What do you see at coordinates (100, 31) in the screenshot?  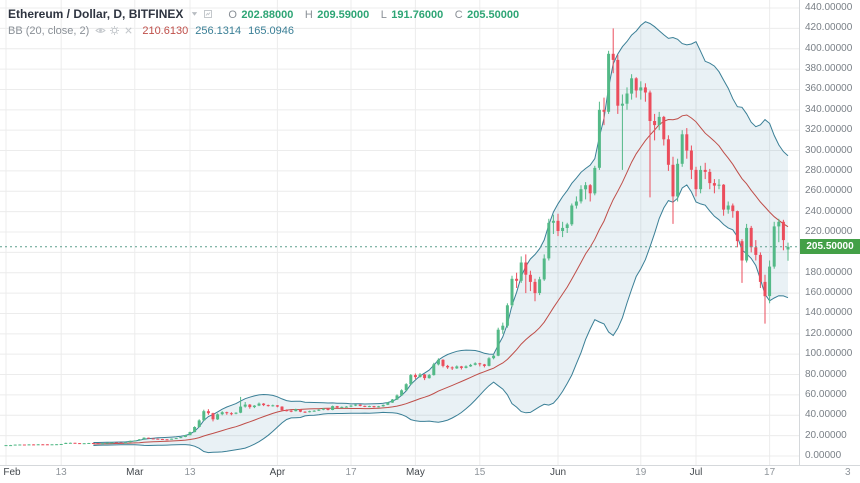 I see `eye-icon` at bounding box center [100, 31].